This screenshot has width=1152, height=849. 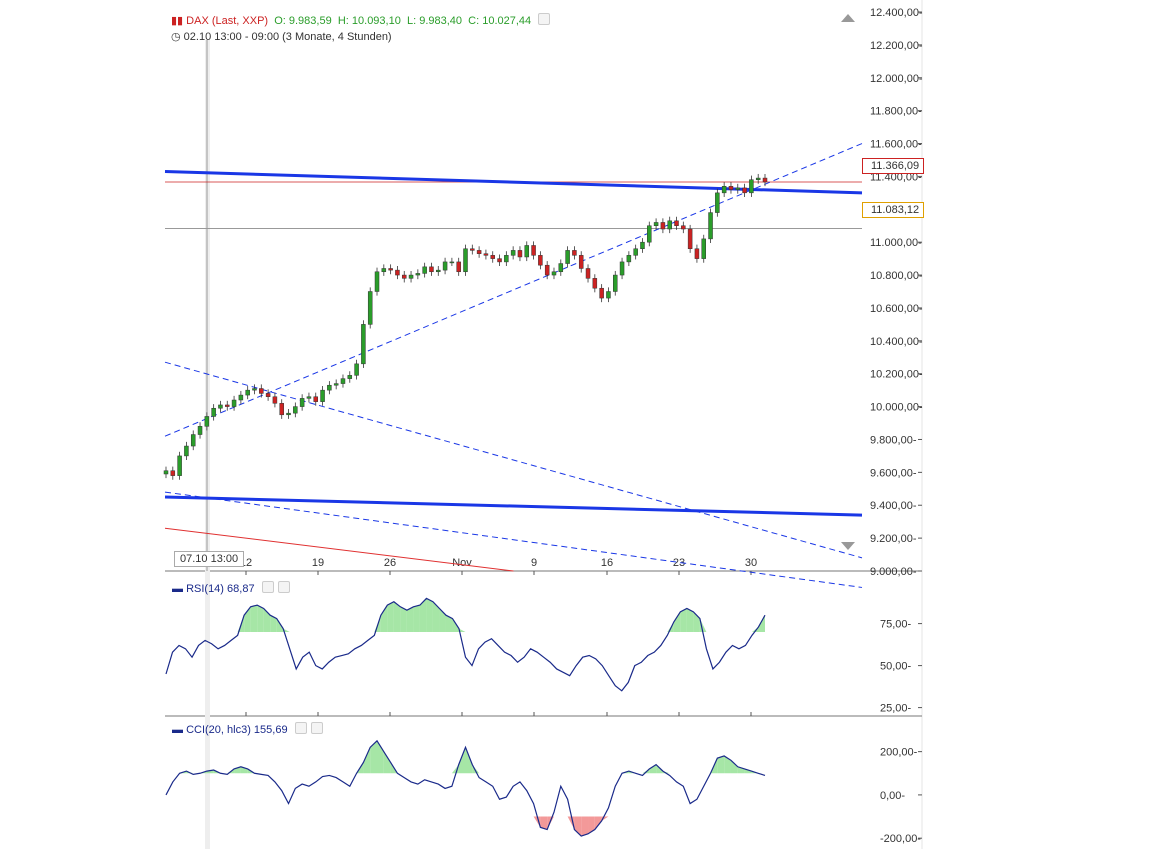 I want to click on rsi-series-icon: ▬, so click(x=177, y=589).